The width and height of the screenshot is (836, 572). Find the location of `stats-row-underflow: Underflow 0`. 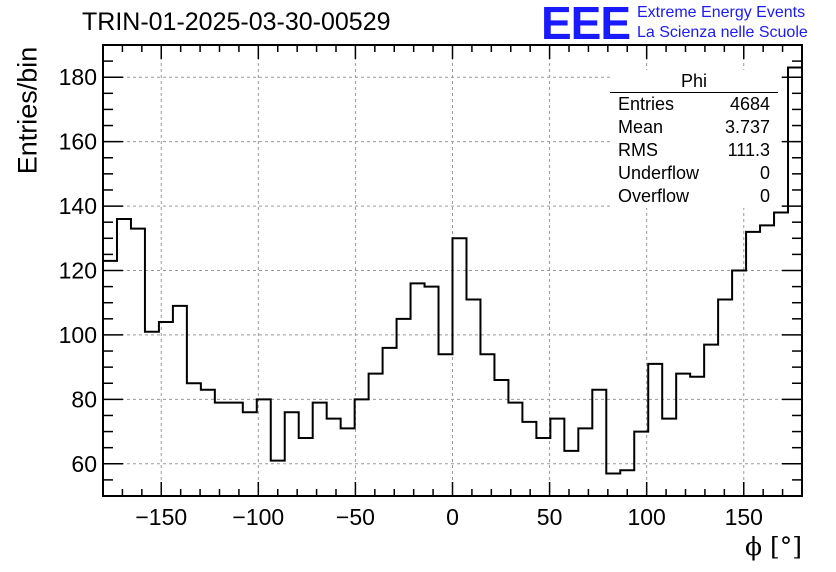

stats-row-underflow: Underflow 0 is located at coordinates (694, 173).